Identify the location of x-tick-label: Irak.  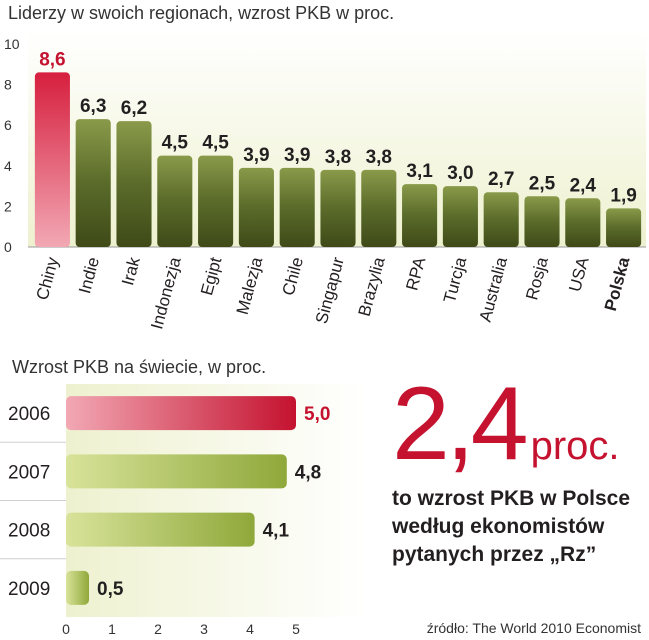
(131, 271).